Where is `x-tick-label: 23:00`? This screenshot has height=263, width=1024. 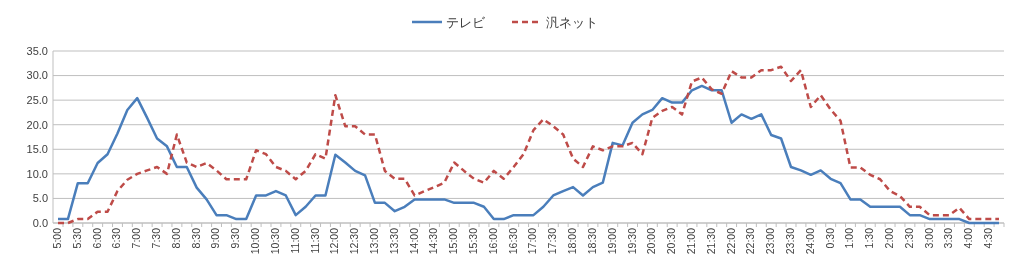 x-tick-label: 23:00 is located at coordinates (770, 241).